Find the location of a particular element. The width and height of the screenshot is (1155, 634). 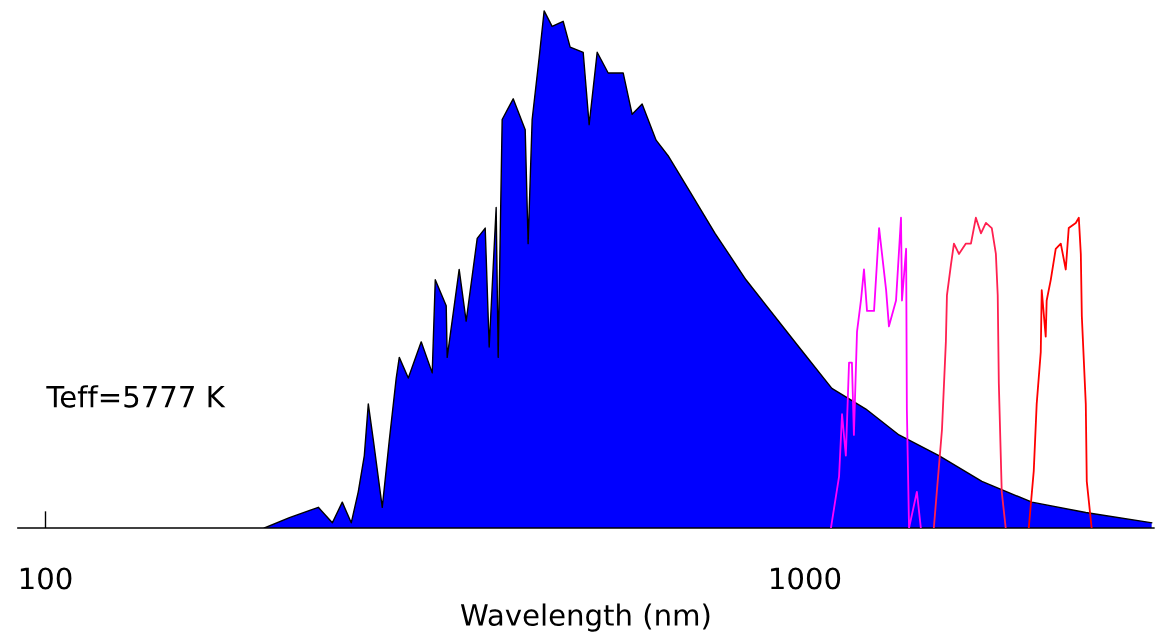

x-tick-label: 1000 is located at coordinates (806, 578).